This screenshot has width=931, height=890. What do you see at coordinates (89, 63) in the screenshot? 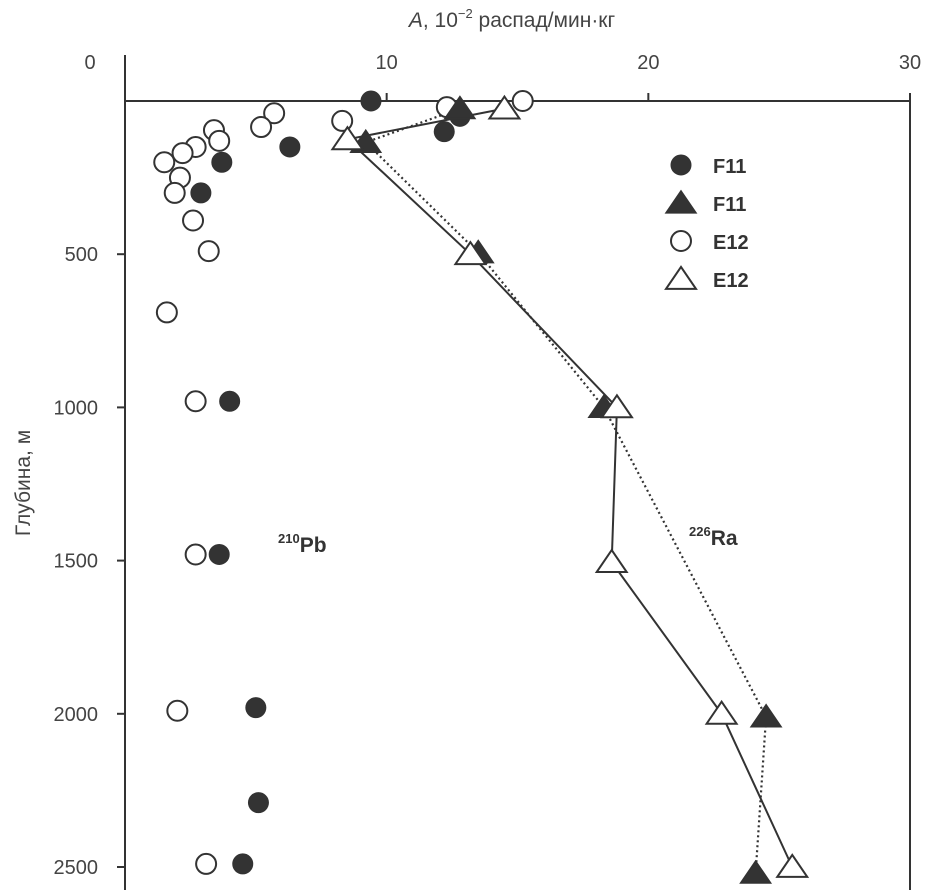
I see `x-tick-label: 0` at bounding box center [89, 63].